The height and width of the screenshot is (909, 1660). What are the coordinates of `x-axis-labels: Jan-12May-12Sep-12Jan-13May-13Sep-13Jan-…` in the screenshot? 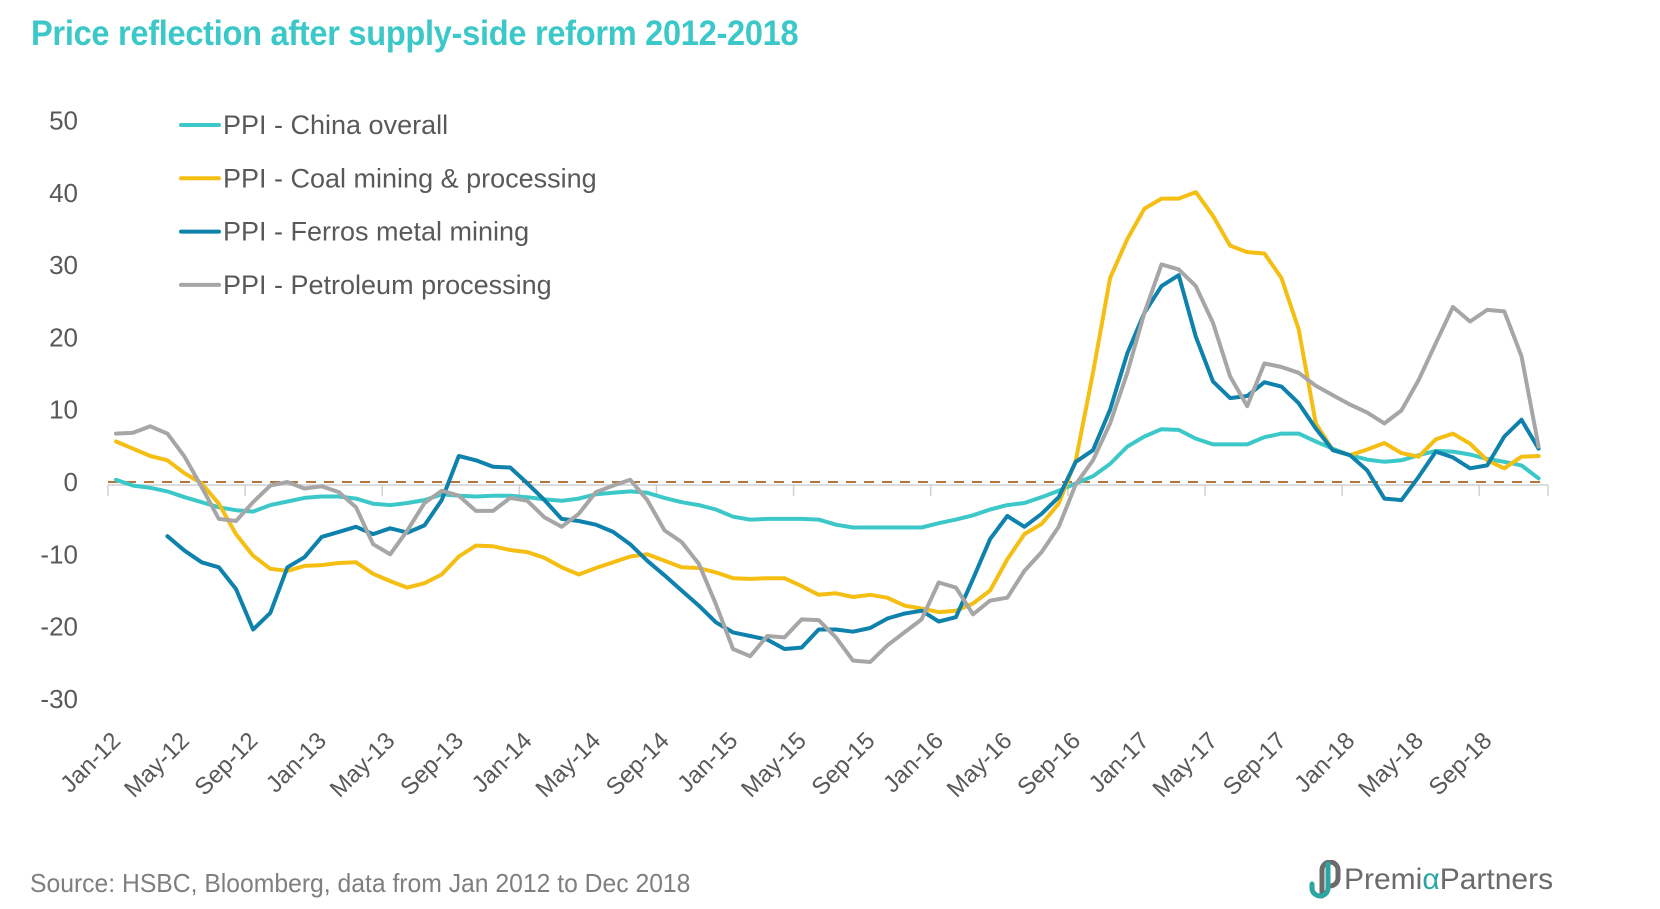 It's located at (776, 765).